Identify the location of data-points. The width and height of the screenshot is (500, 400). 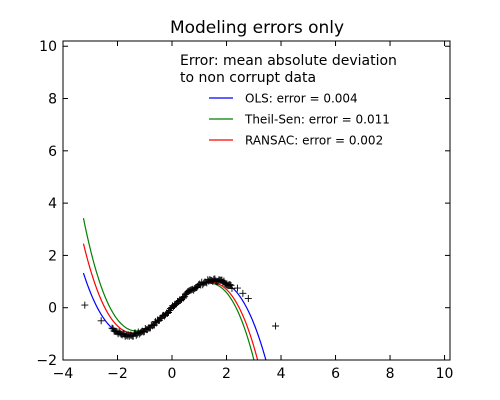
(180, 307).